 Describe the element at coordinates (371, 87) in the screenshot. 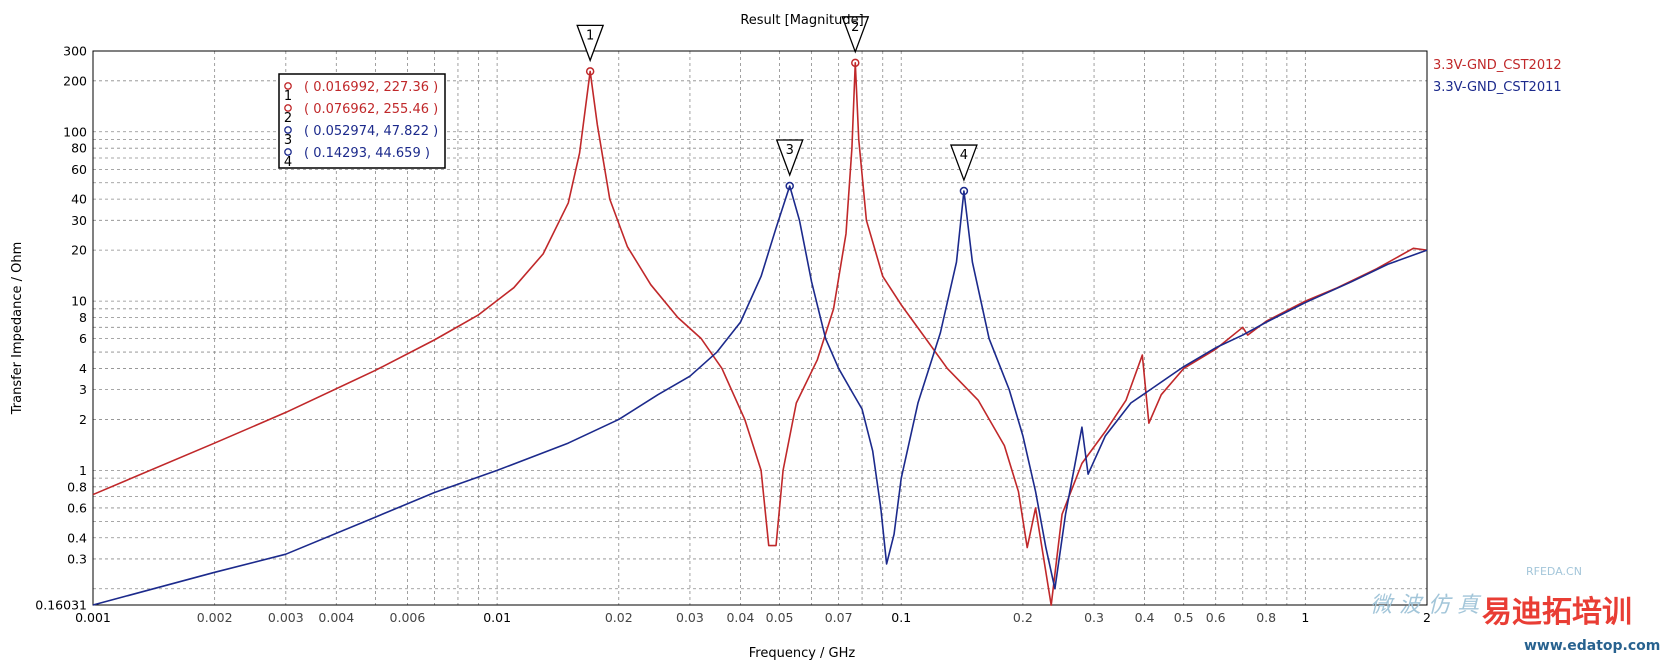

I see `readout-marker-value: ( 0.016992, 227.36 )` at that location.